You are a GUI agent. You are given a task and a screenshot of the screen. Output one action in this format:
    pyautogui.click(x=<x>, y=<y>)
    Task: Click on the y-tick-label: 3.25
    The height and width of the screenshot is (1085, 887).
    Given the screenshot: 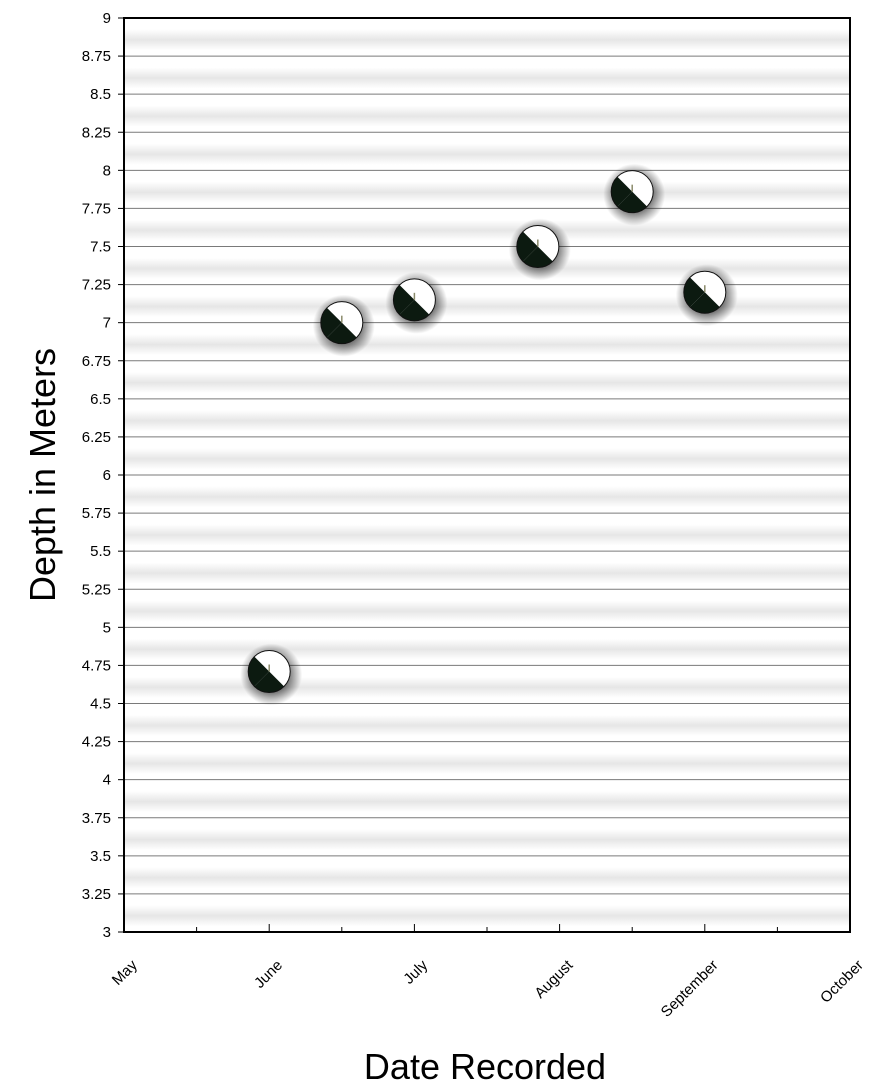 What is the action you would take?
    pyautogui.click(x=96, y=894)
    